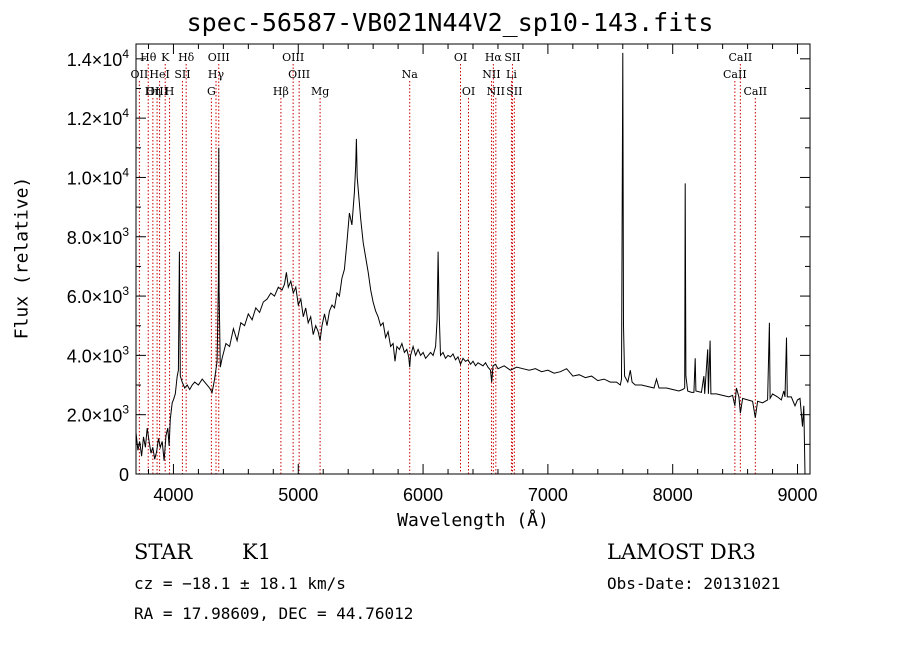 The height and width of the screenshot is (649, 900). I want to click on x-tick-label: 9000, so click(797, 495).